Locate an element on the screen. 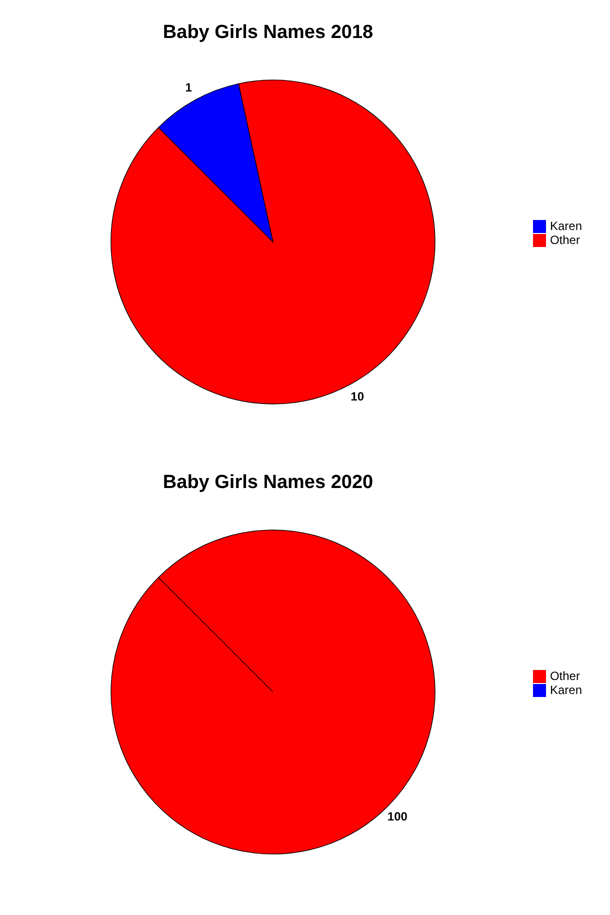 The image size is (610, 915). chart-title: Baby Girls Names 2020 is located at coordinates (268, 483).